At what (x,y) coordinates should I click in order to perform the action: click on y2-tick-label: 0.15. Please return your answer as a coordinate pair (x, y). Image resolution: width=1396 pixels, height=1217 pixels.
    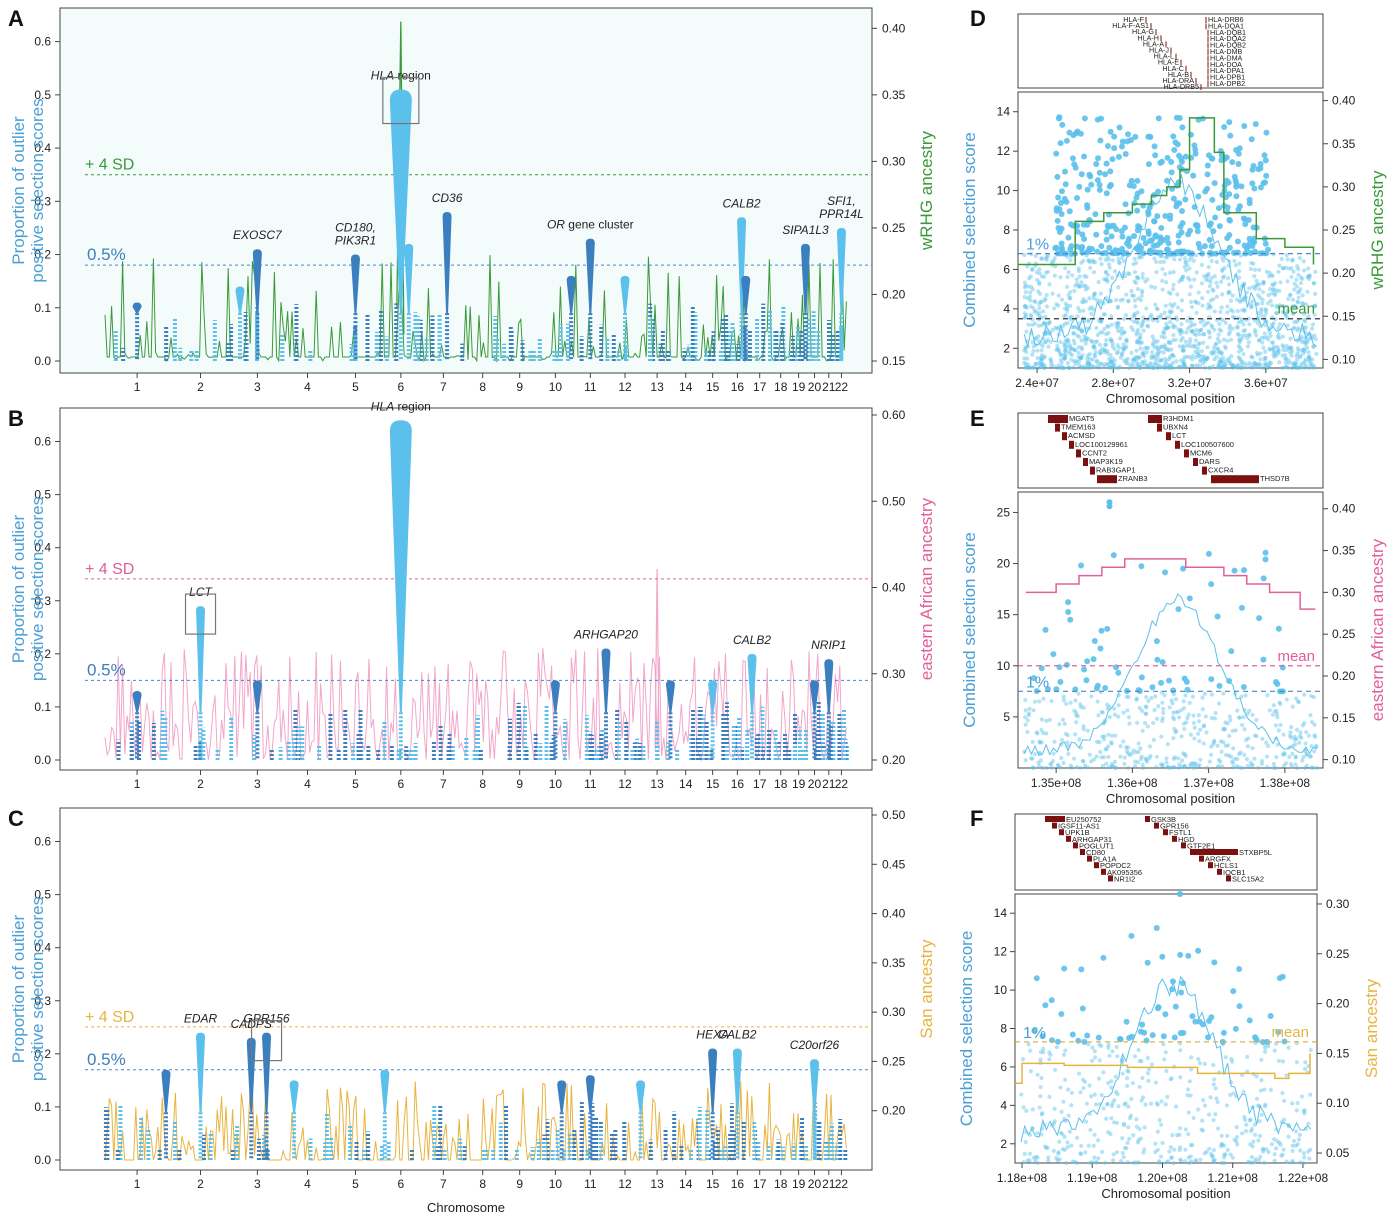
    Looking at the image, I should click on (894, 361).